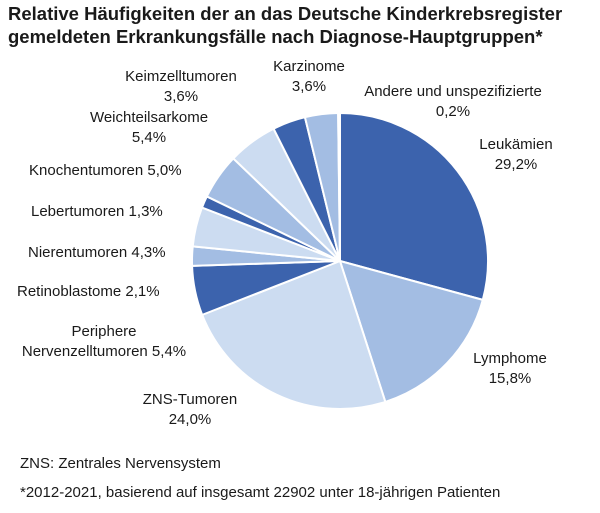 This screenshot has width=600, height=513. I want to click on slice-label-line: Knochentumoren 5,0%, so click(105, 170).